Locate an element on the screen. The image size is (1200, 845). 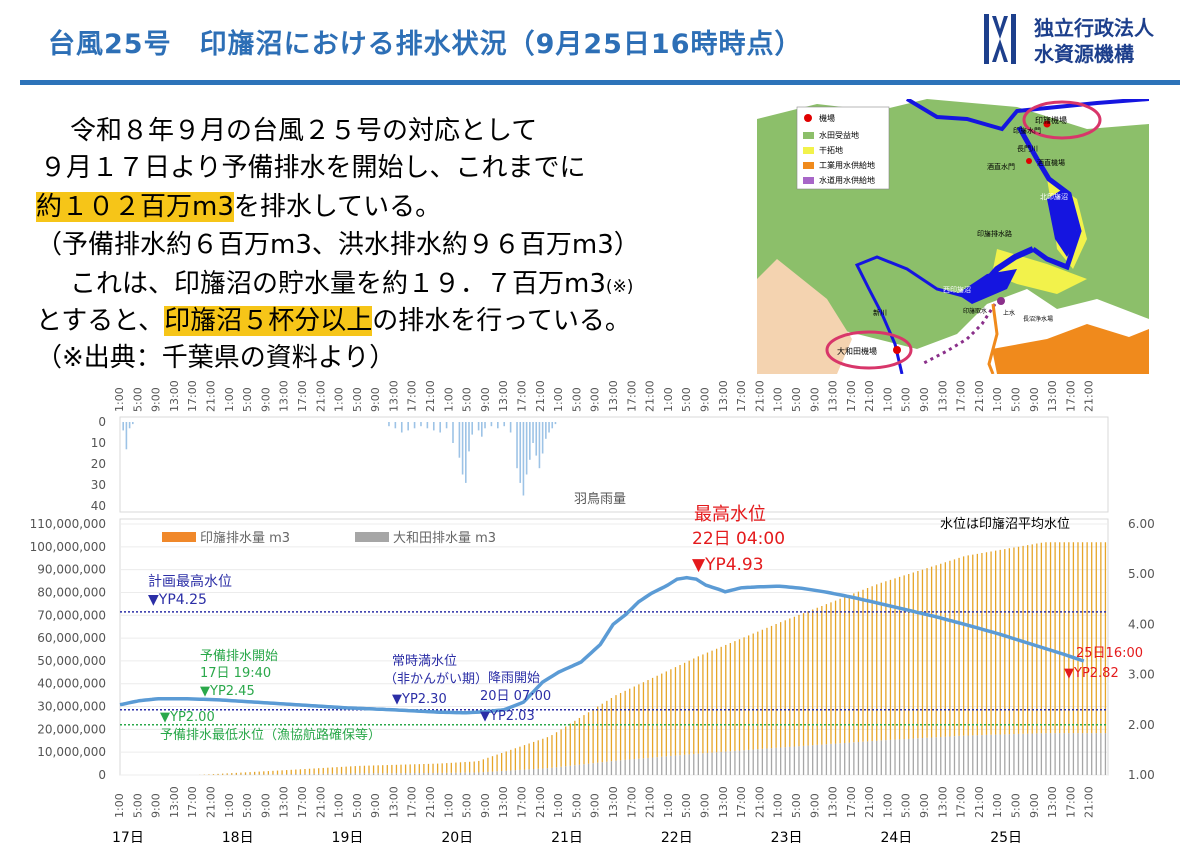
rain-ytick-label: 20 is located at coordinates (98, 464).